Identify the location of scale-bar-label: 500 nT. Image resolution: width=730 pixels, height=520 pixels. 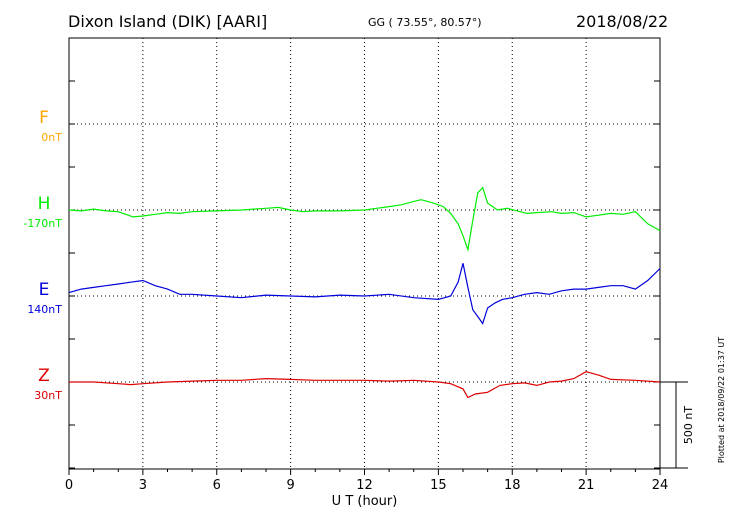
(688, 425).